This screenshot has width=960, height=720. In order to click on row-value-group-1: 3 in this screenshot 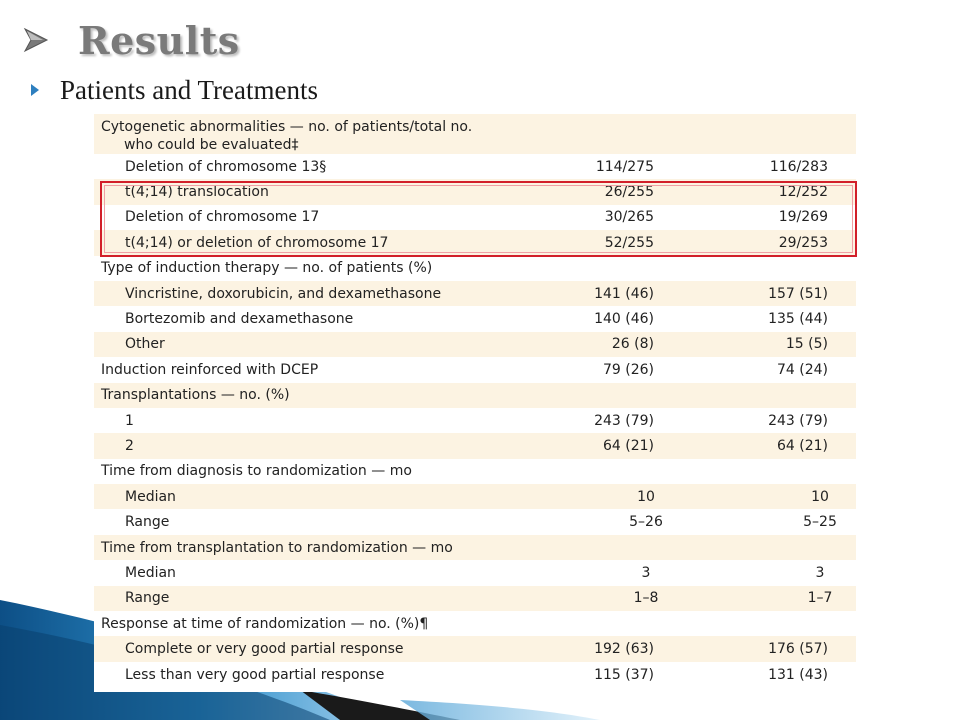, I will do `click(646, 572)`.